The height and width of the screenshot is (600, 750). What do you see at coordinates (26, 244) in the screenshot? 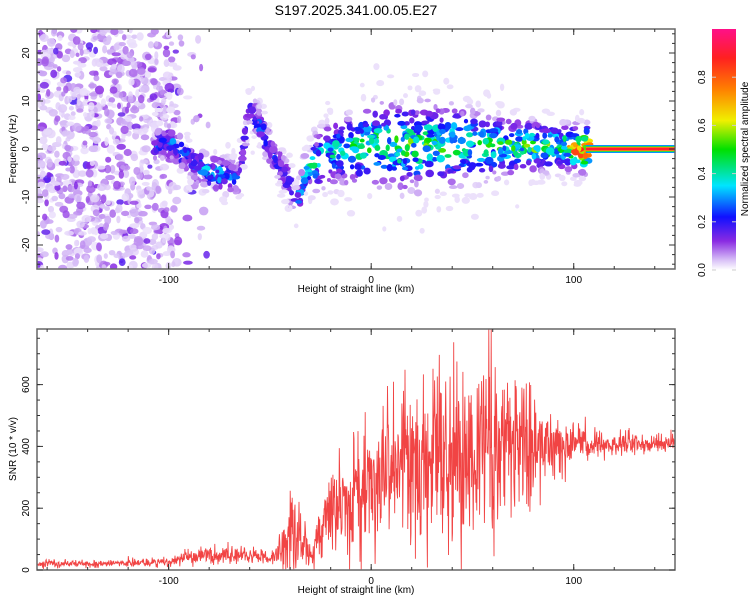
I see `y-tick-label: -20` at bounding box center [26, 244].